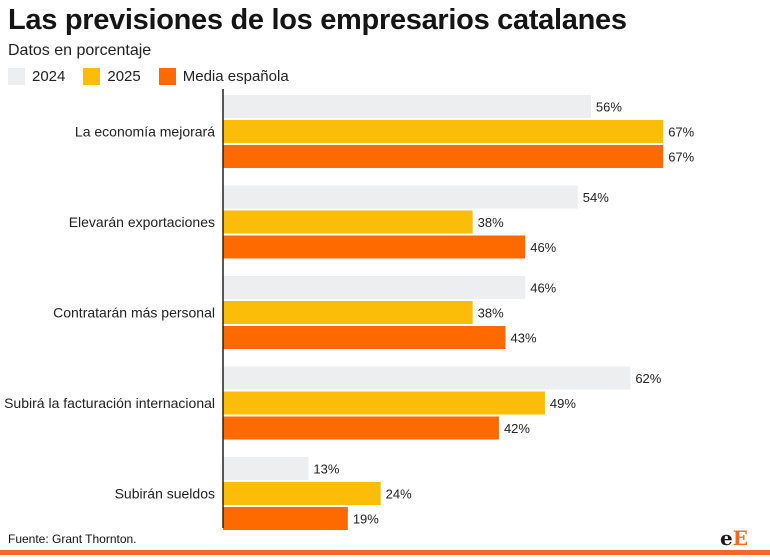  What do you see at coordinates (543, 288) in the screenshot?
I see `value-label-contrataran-mas-personal-2024: 46%` at bounding box center [543, 288].